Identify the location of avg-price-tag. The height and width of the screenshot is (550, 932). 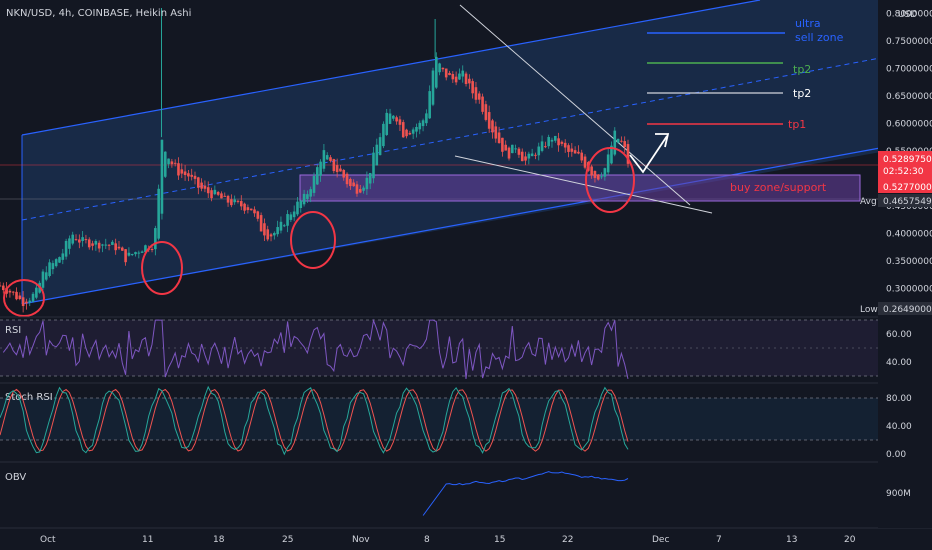
(905, 200).